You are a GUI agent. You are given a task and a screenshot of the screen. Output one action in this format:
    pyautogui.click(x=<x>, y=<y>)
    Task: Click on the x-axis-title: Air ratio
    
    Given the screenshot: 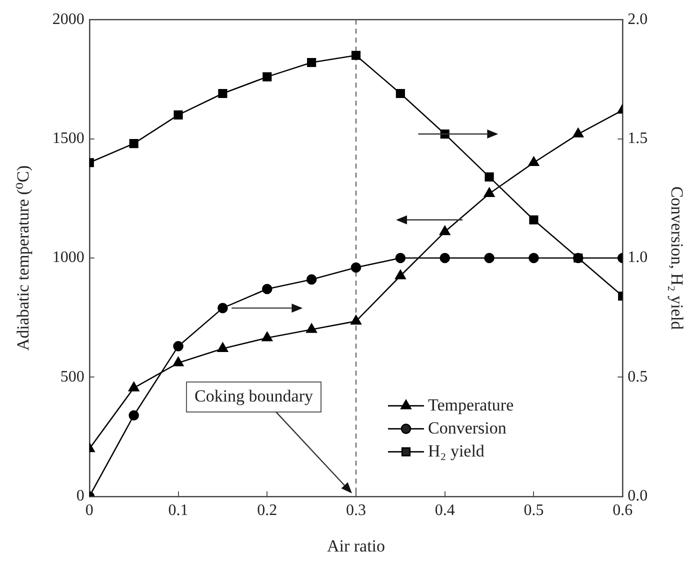 What is the action you would take?
    pyautogui.click(x=356, y=546)
    